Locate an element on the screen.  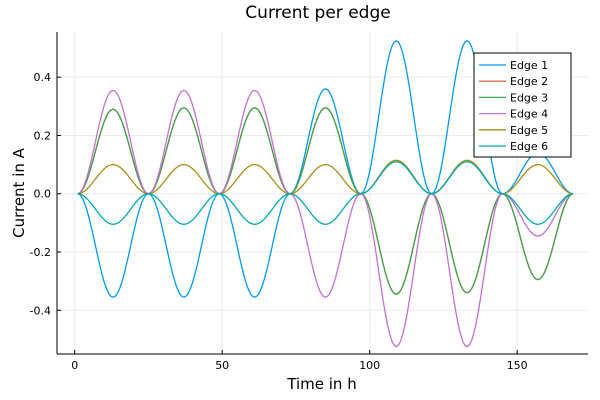
y-tick-label: 0.2 is located at coordinates (43, 135).